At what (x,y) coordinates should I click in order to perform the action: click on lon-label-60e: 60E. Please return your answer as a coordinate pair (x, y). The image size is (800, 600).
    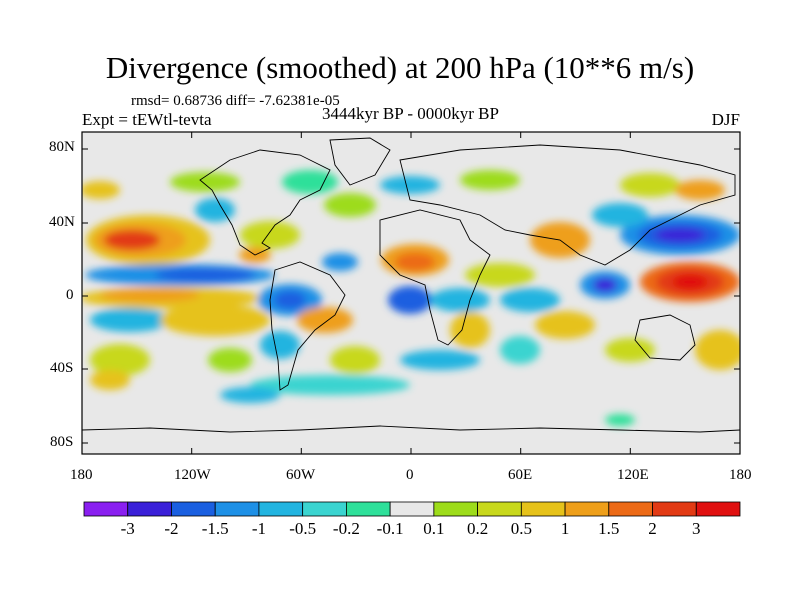
    Looking at the image, I should click on (520, 475).